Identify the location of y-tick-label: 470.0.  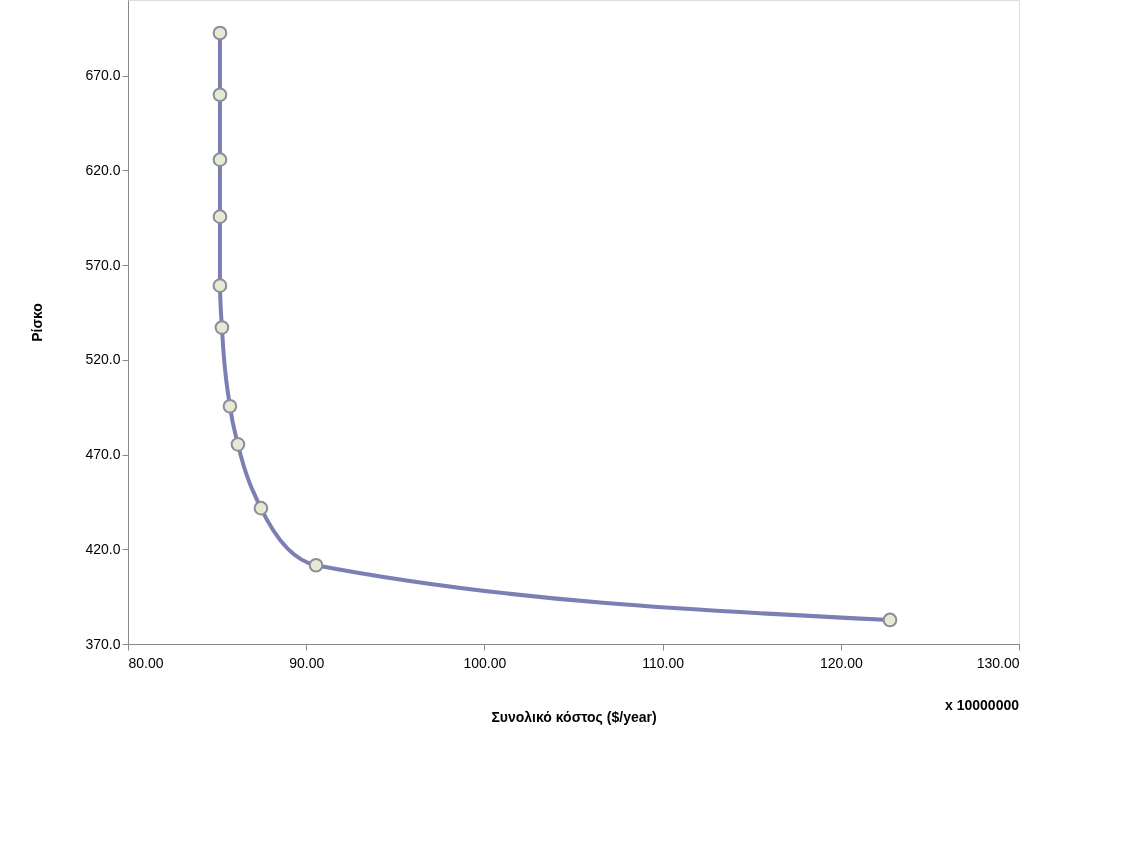
(103, 454).